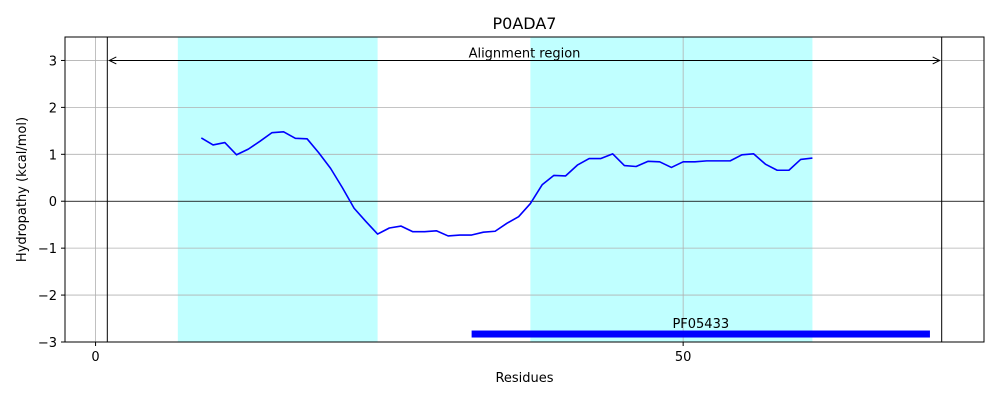 This screenshot has width=1000, height=400. Describe the element at coordinates (700, 324) in the screenshot. I see `domain-label: PF05433` at that location.